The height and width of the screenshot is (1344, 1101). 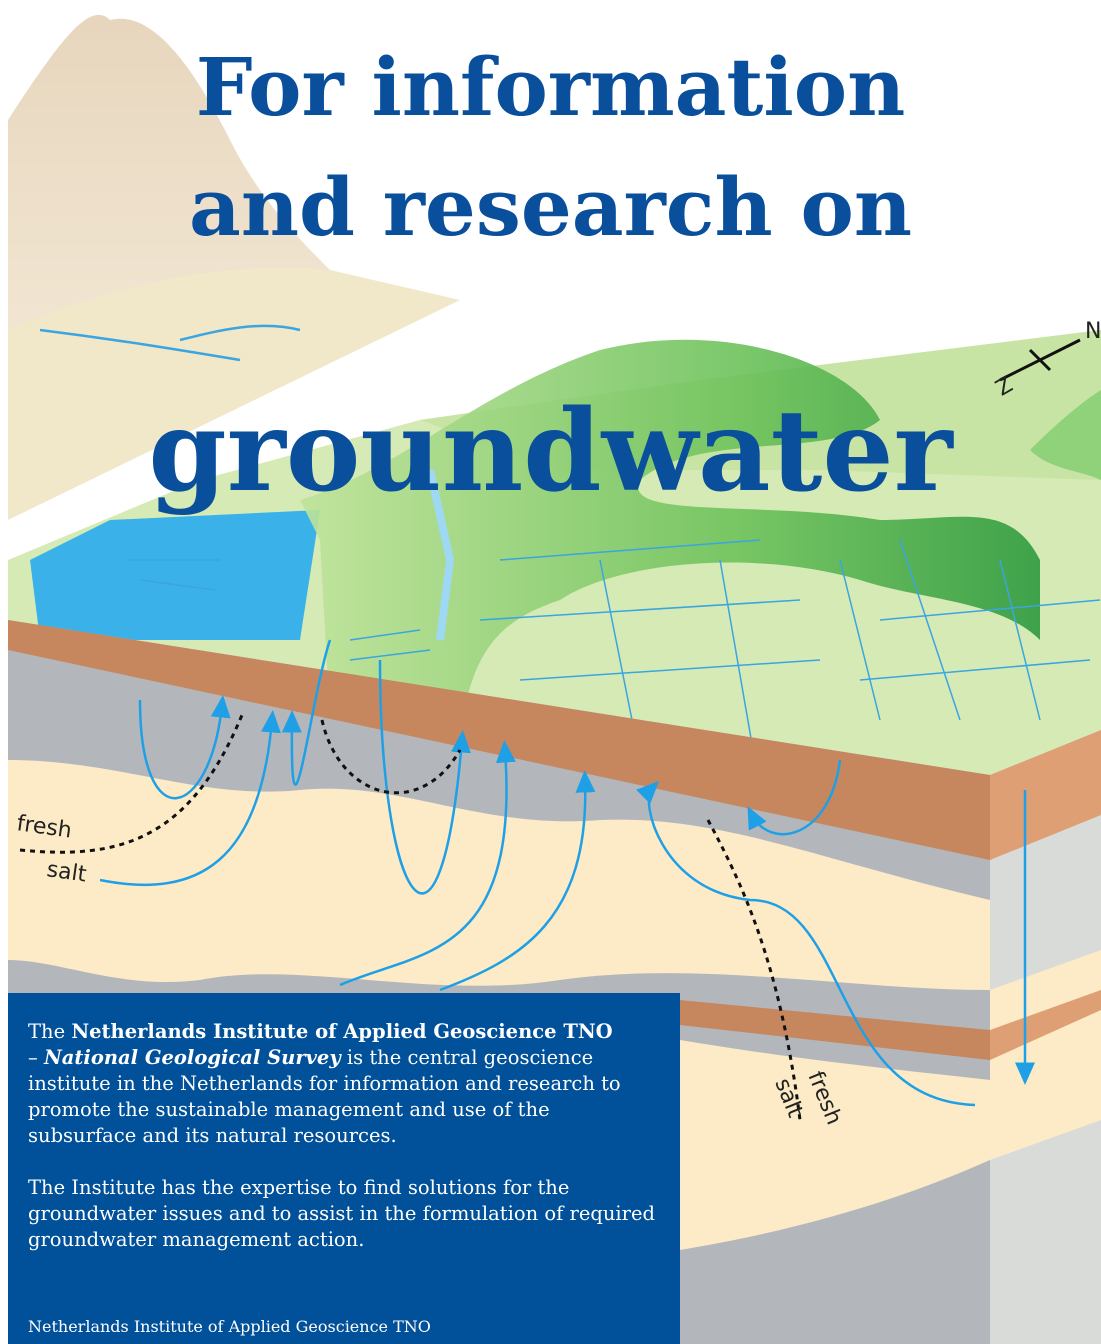 What do you see at coordinates (1040, 360) in the screenshot?
I see `compass` at bounding box center [1040, 360].